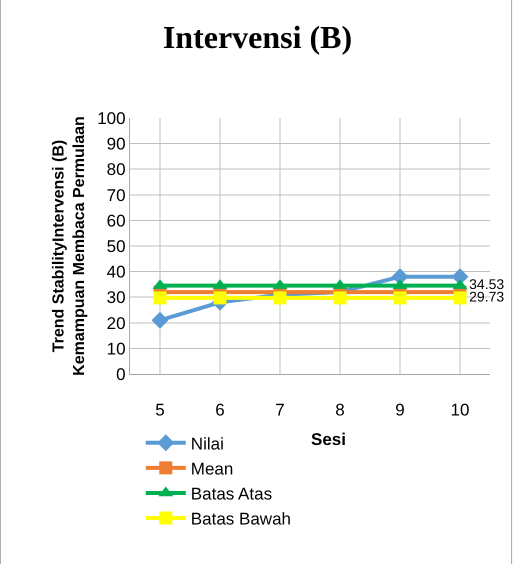 Image resolution: width=515 pixels, height=564 pixels. I want to click on legend-label: Batas Bawah, so click(240, 519).